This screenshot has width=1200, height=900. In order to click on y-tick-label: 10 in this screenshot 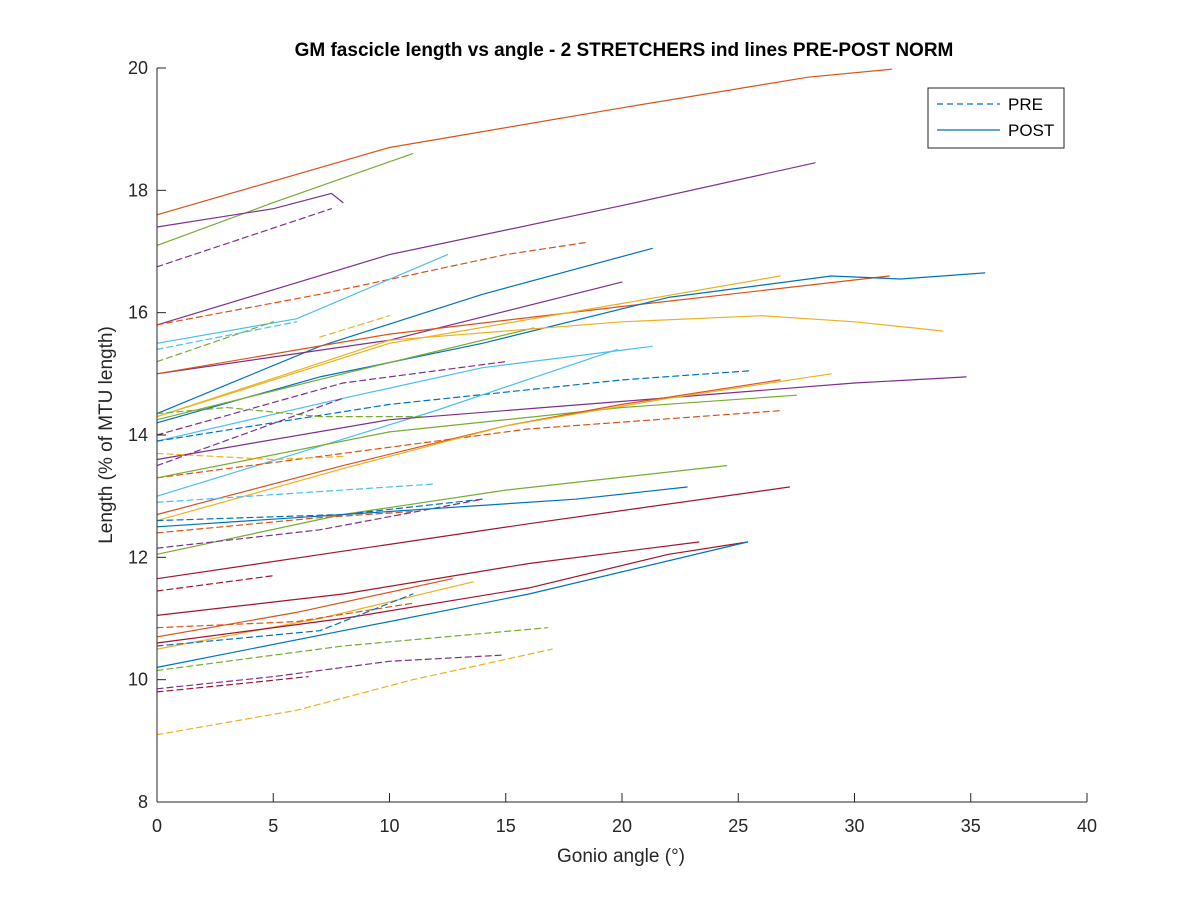, I will do `click(138, 680)`.